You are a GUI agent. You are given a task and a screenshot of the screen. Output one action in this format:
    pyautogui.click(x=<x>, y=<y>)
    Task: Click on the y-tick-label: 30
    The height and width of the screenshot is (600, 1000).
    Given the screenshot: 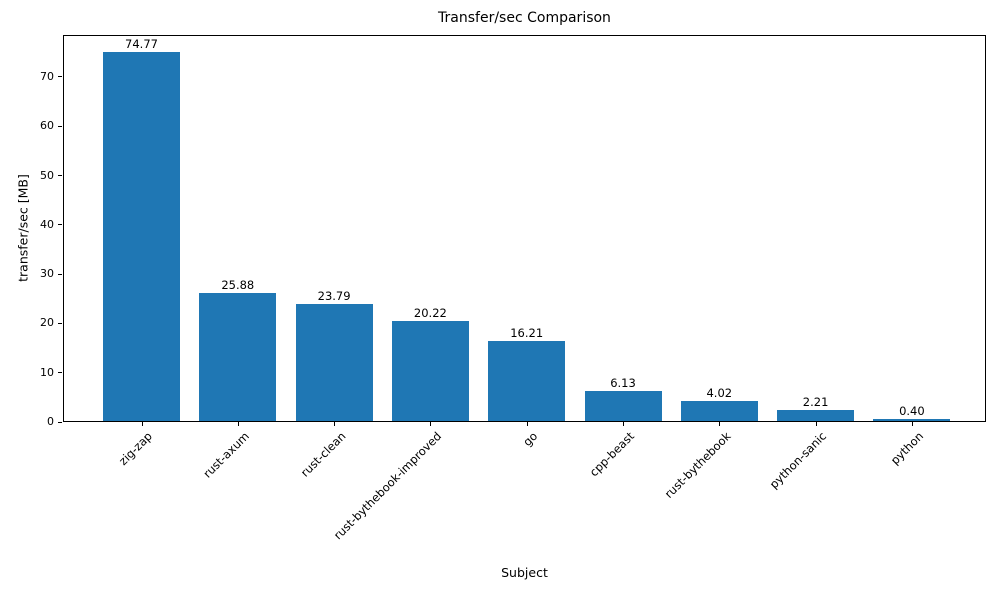 What is the action you would take?
    pyautogui.click(x=47, y=274)
    